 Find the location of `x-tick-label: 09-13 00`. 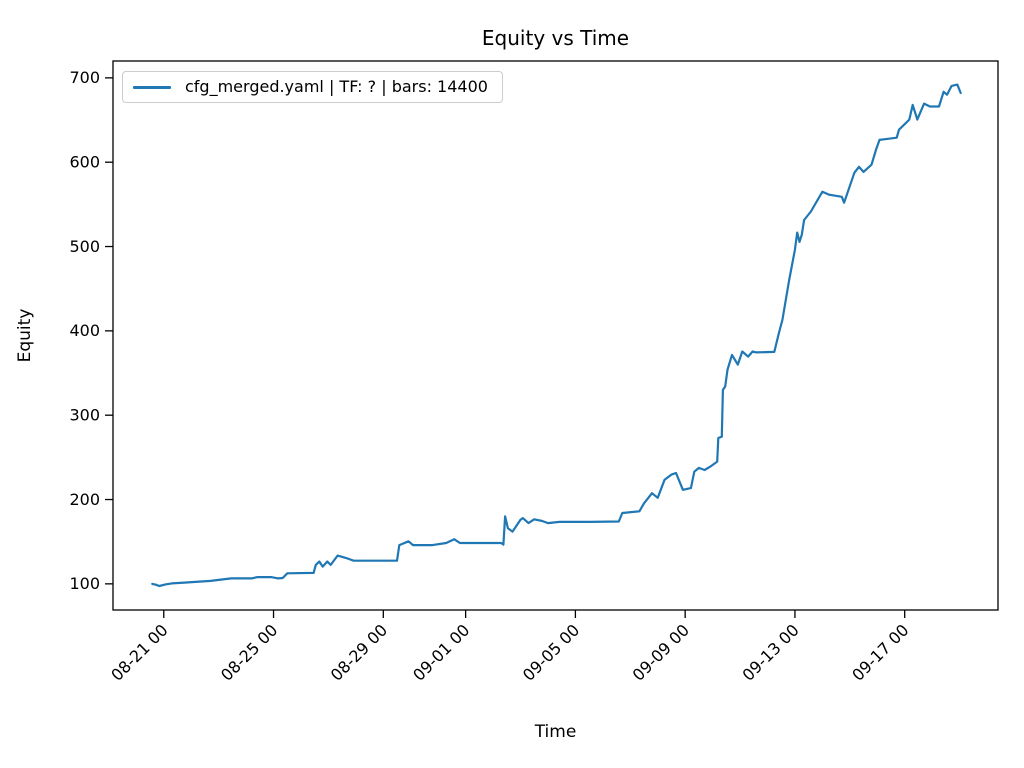

x-tick-label: 09-13 00 is located at coordinates (770, 652).